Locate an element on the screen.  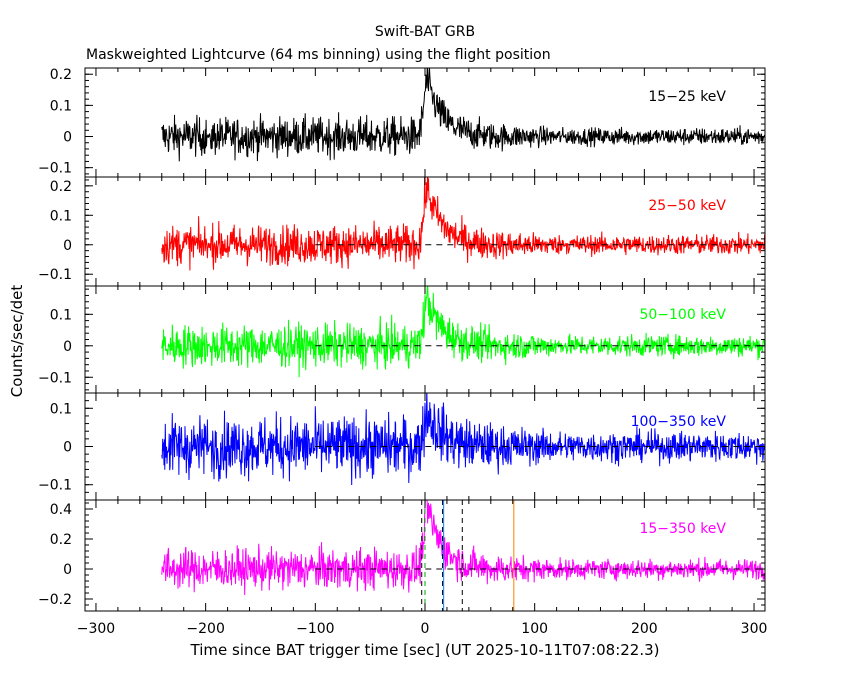
band-label: 15−25 keV is located at coordinates (687, 97).